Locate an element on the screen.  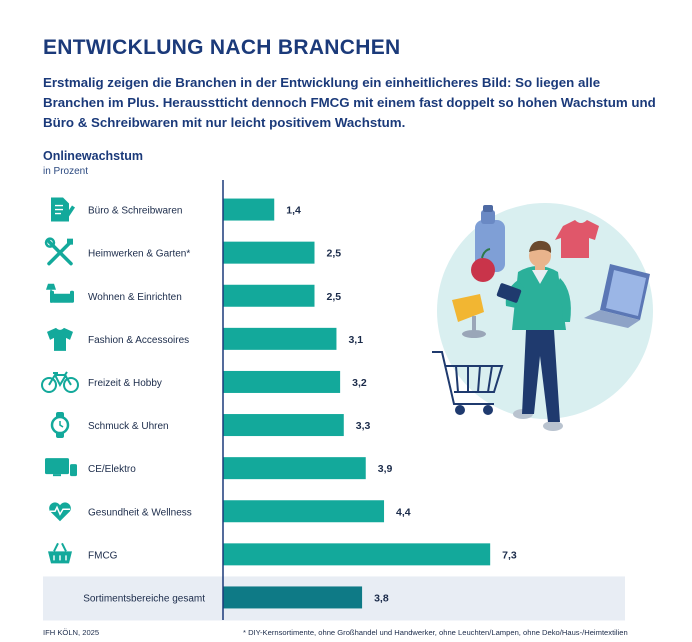
value-label: 1,4 is located at coordinates (293, 211).